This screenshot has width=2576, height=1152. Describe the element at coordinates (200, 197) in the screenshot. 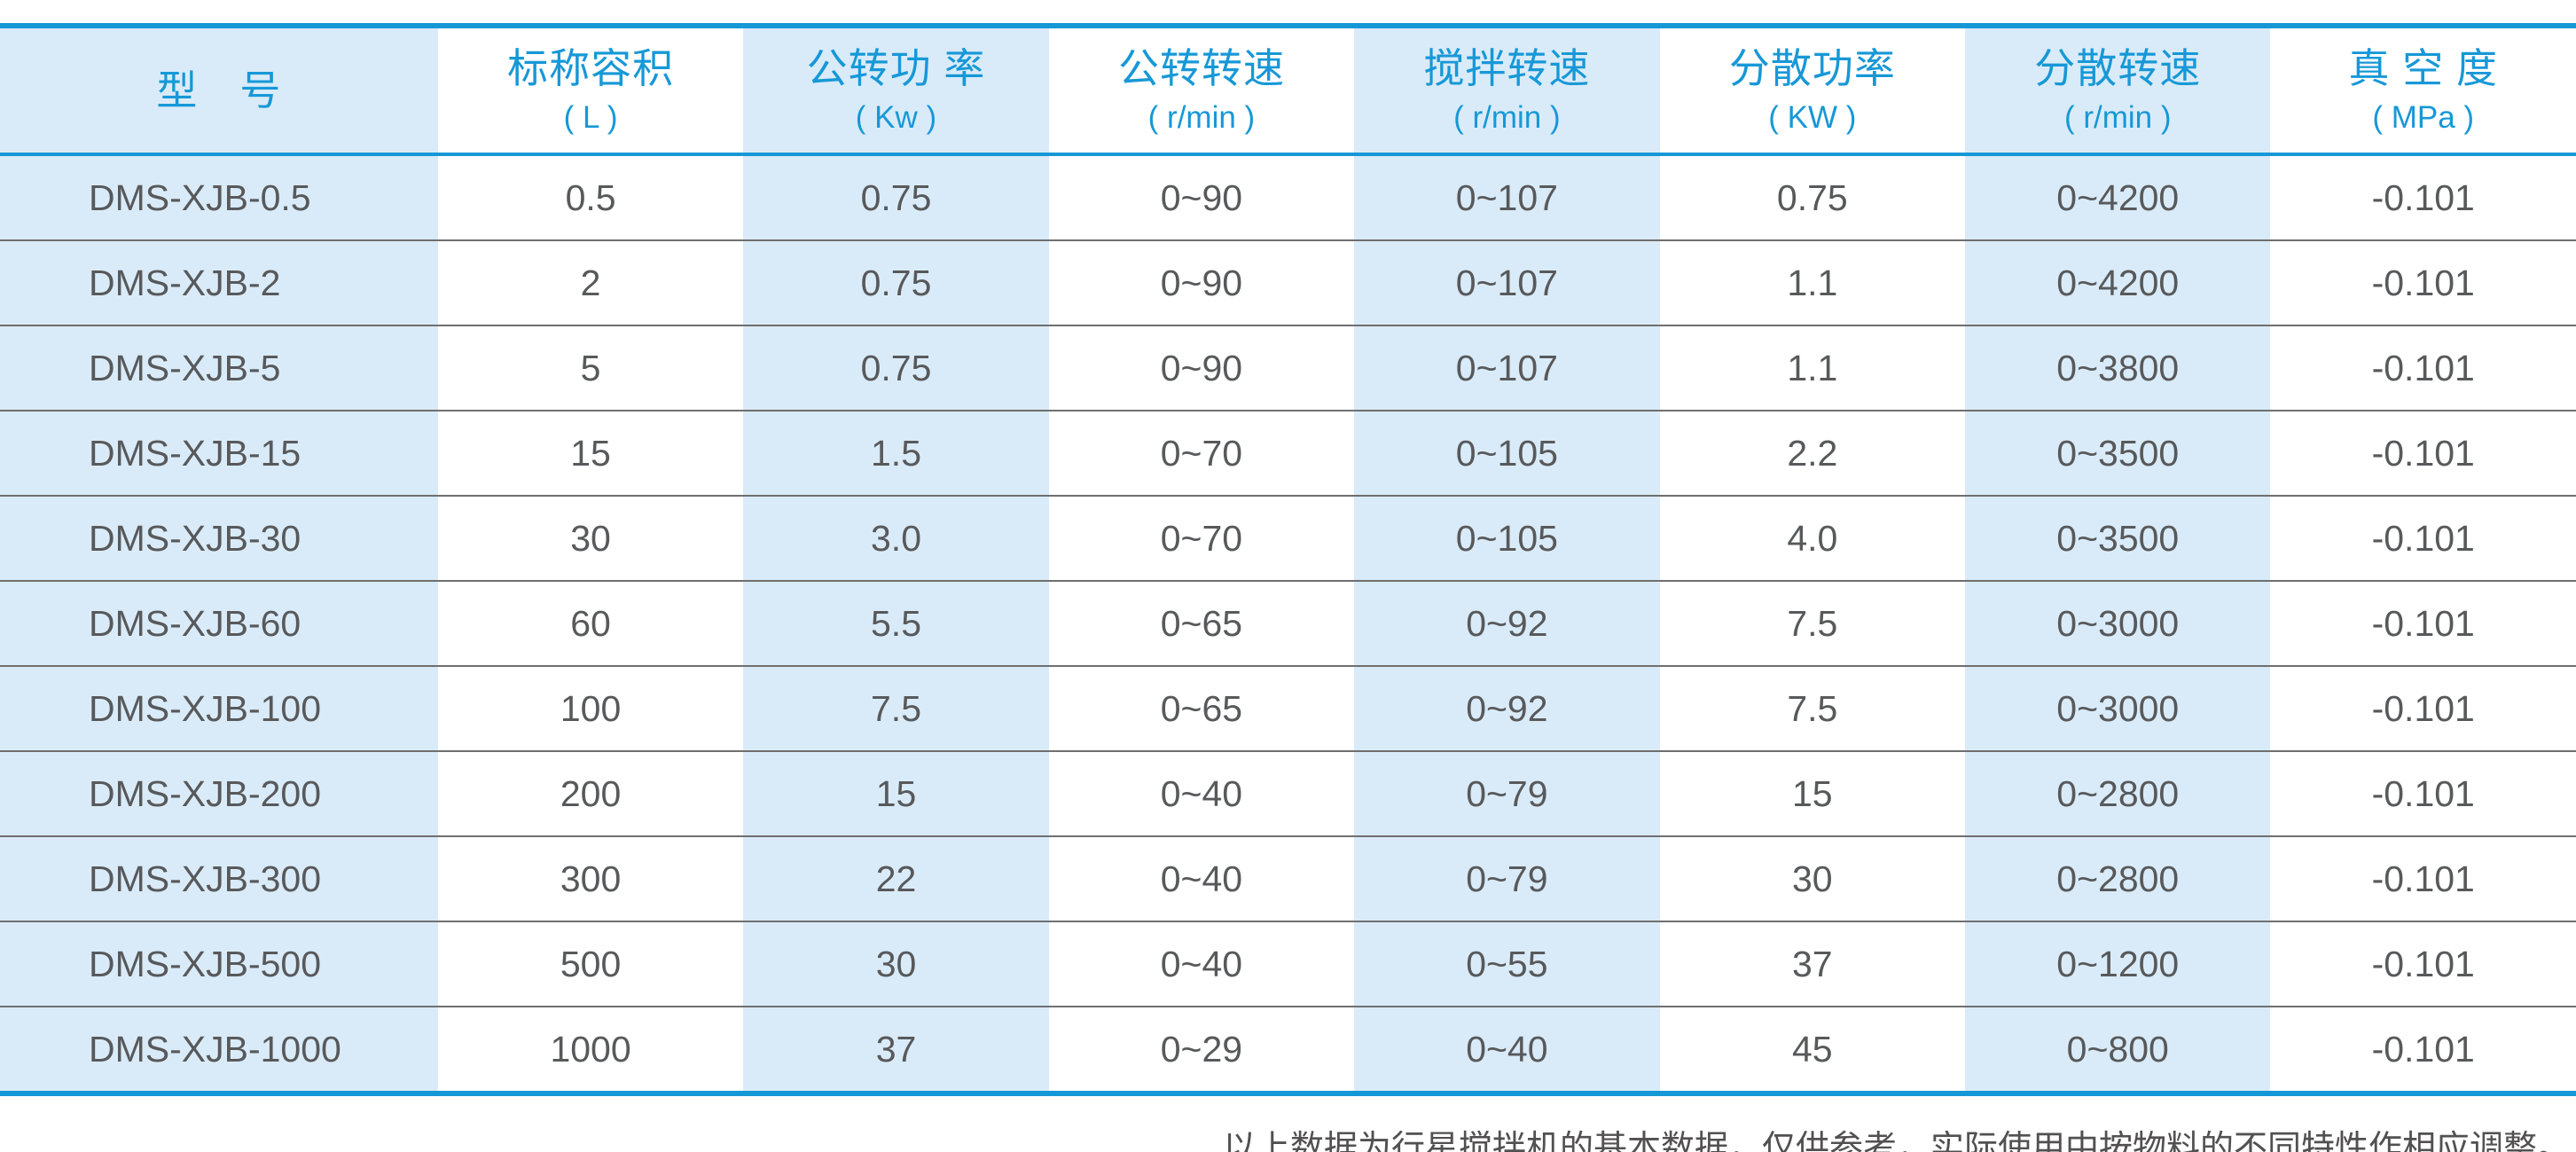

I see `model-cell: DMS-XJB-0.5` at that location.